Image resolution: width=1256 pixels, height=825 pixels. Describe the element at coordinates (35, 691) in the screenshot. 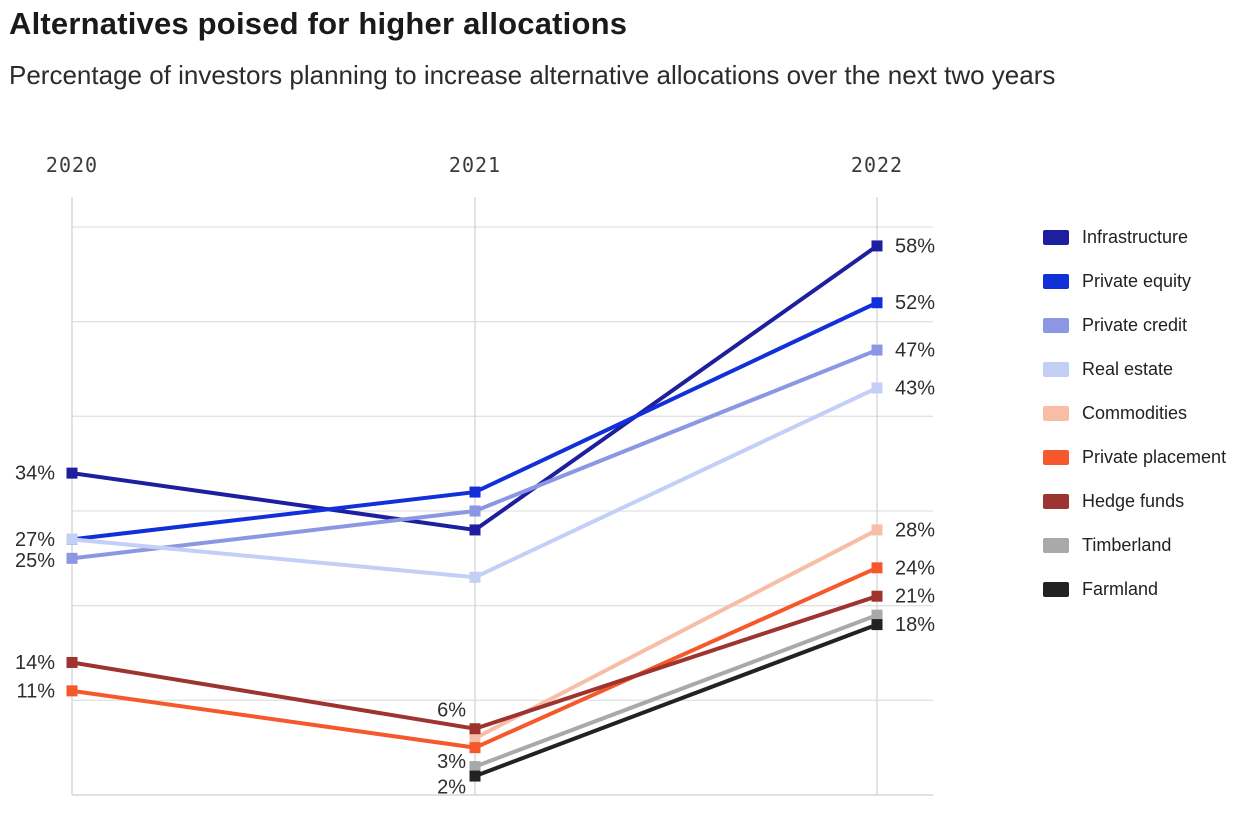

I see `value-label: 11%` at that location.